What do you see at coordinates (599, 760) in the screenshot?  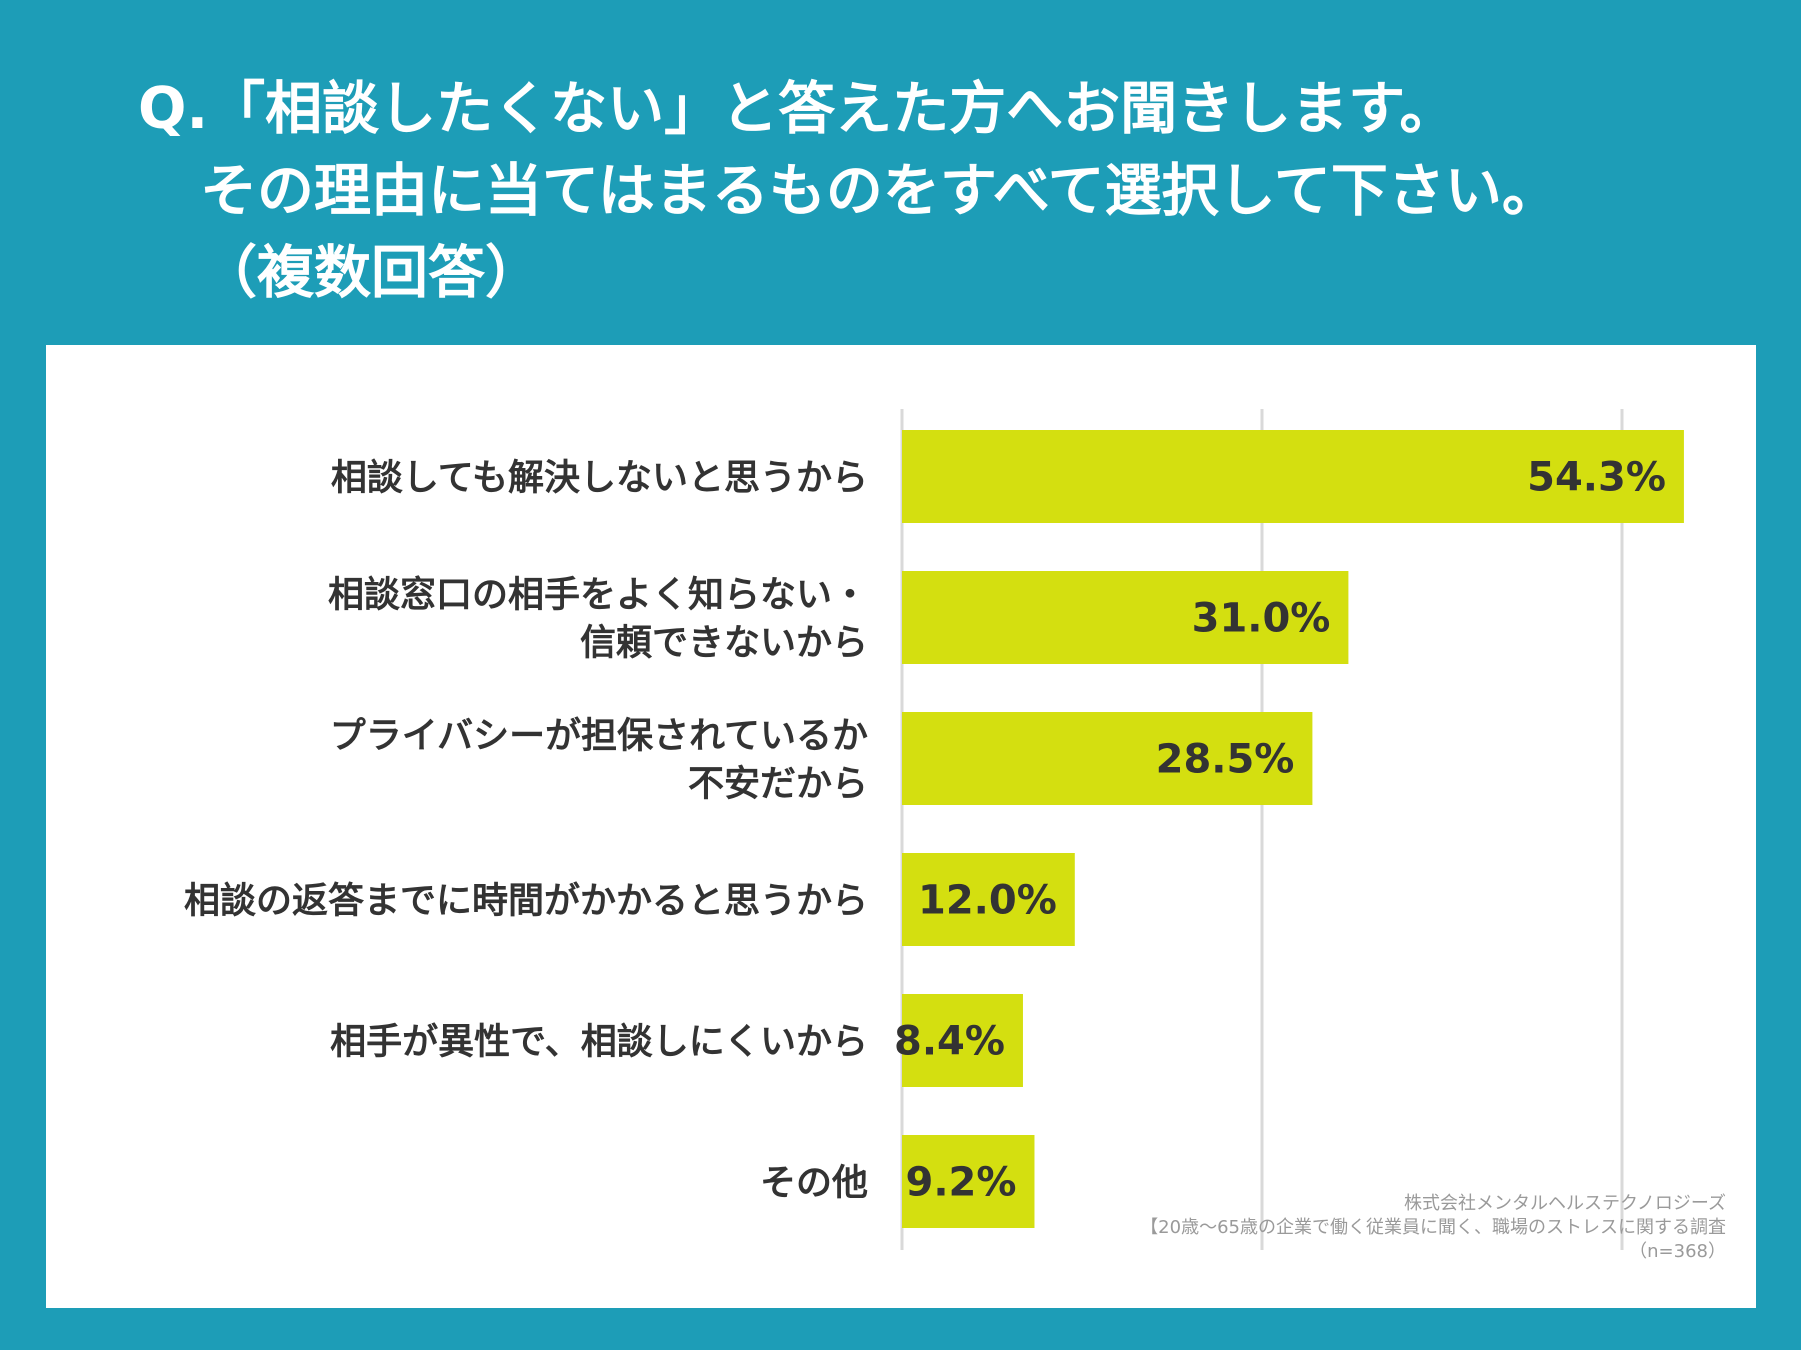 I see `category-label-2: プライバシーが担保されているか不安だから` at bounding box center [599, 760].